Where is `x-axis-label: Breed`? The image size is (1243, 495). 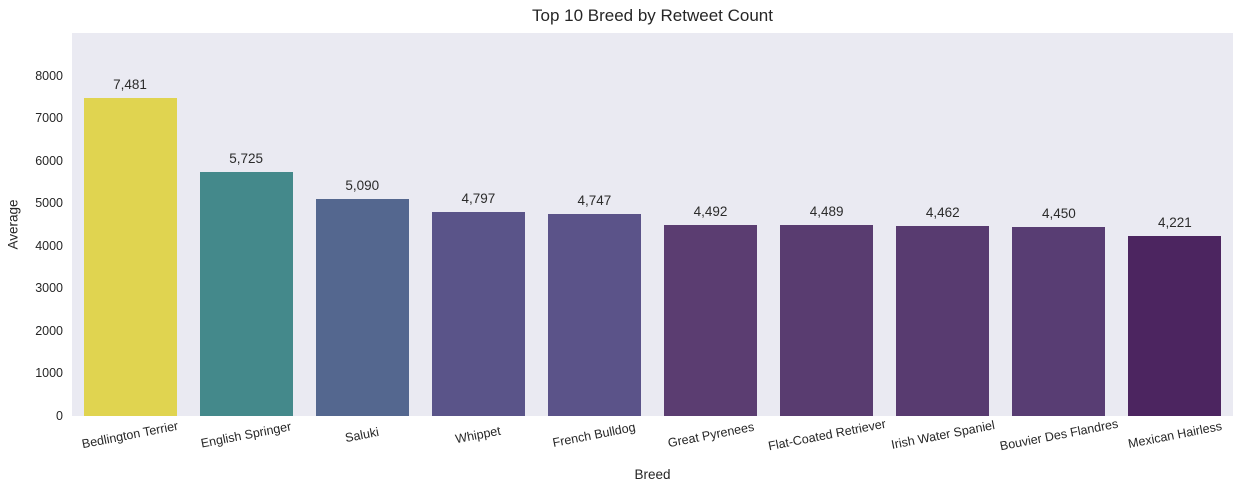 x-axis-label: Breed is located at coordinates (652, 474).